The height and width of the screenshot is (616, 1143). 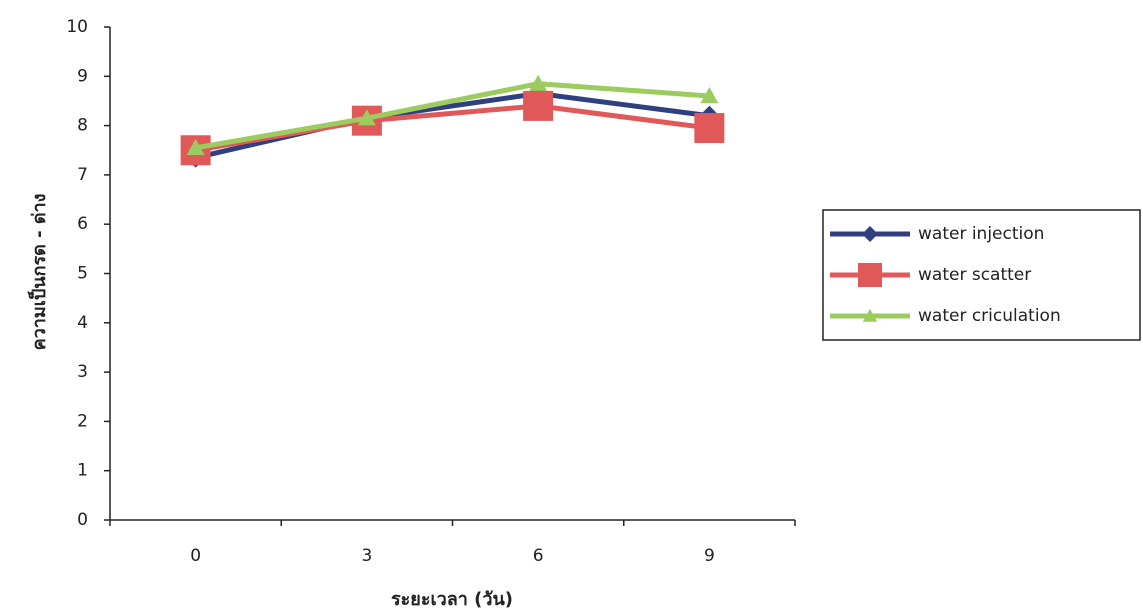 What do you see at coordinates (82, 372) in the screenshot?
I see `y-tick-label: 3` at bounding box center [82, 372].